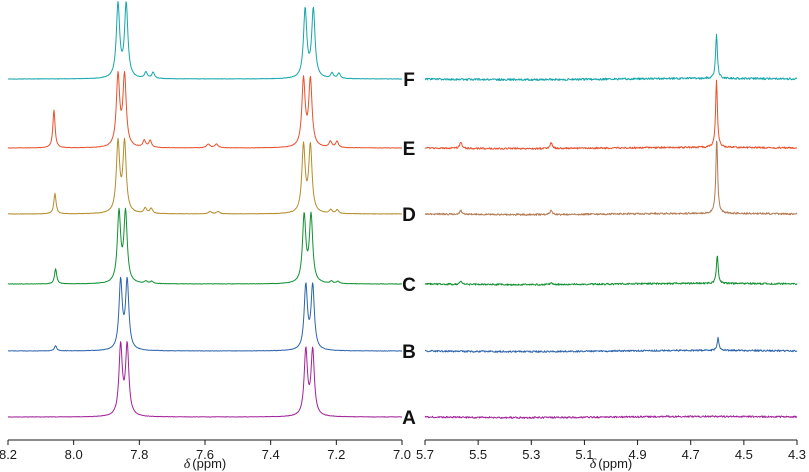 The width and height of the screenshot is (809, 472). What do you see at coordinates (584, 454) in the screenshot?
I see `aliphatic-tick-label: 5.1` at bounding box center [584, 454].